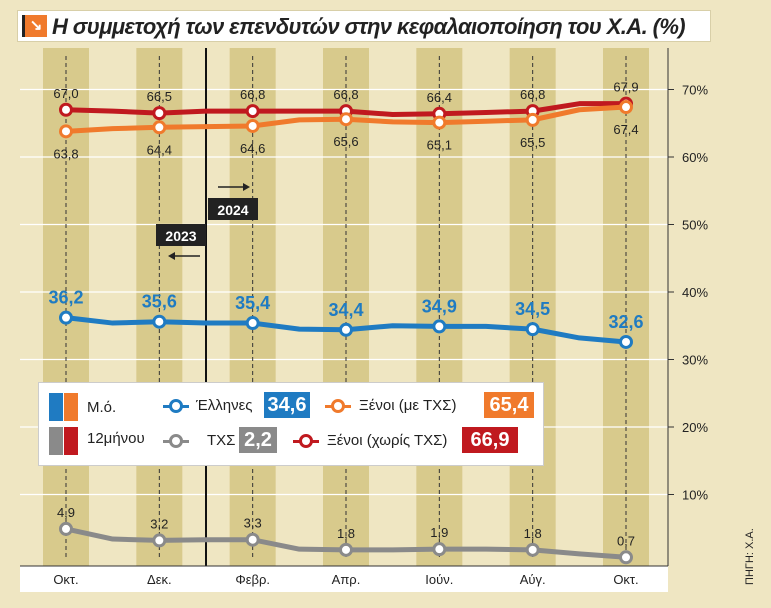 The image size is (771, 608). What do you see at coordinates (306, 441) in the screenshot?
I see `legend-marker-foreign-without` at bounding box center [306, 441].